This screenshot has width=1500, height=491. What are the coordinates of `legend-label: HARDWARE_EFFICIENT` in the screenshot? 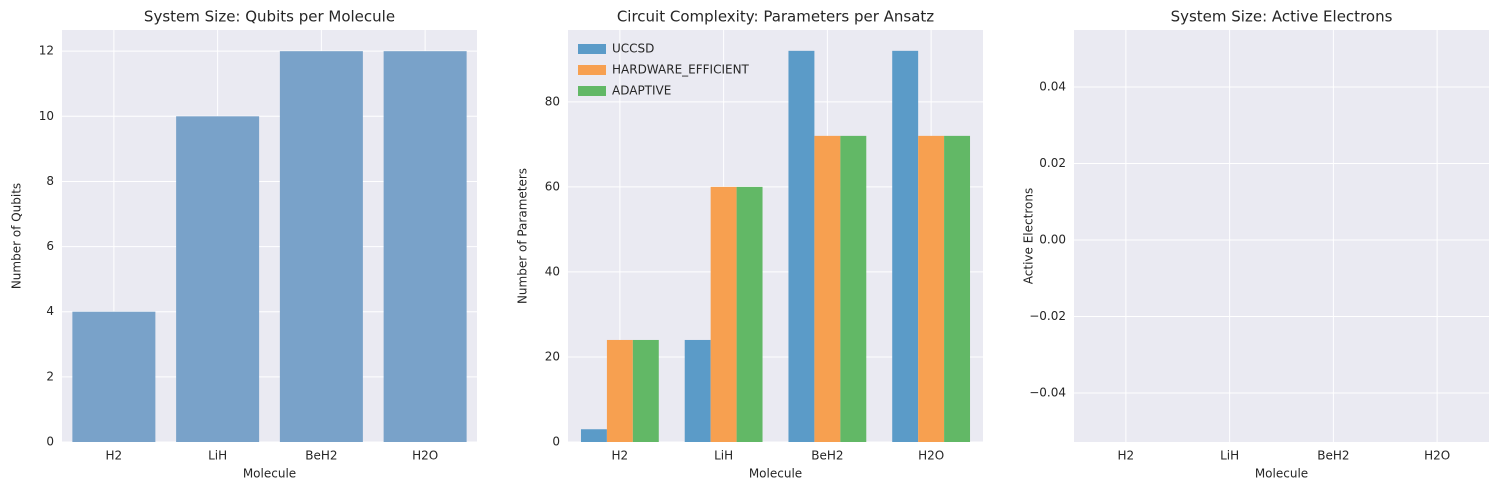 It's located at (681, 70).